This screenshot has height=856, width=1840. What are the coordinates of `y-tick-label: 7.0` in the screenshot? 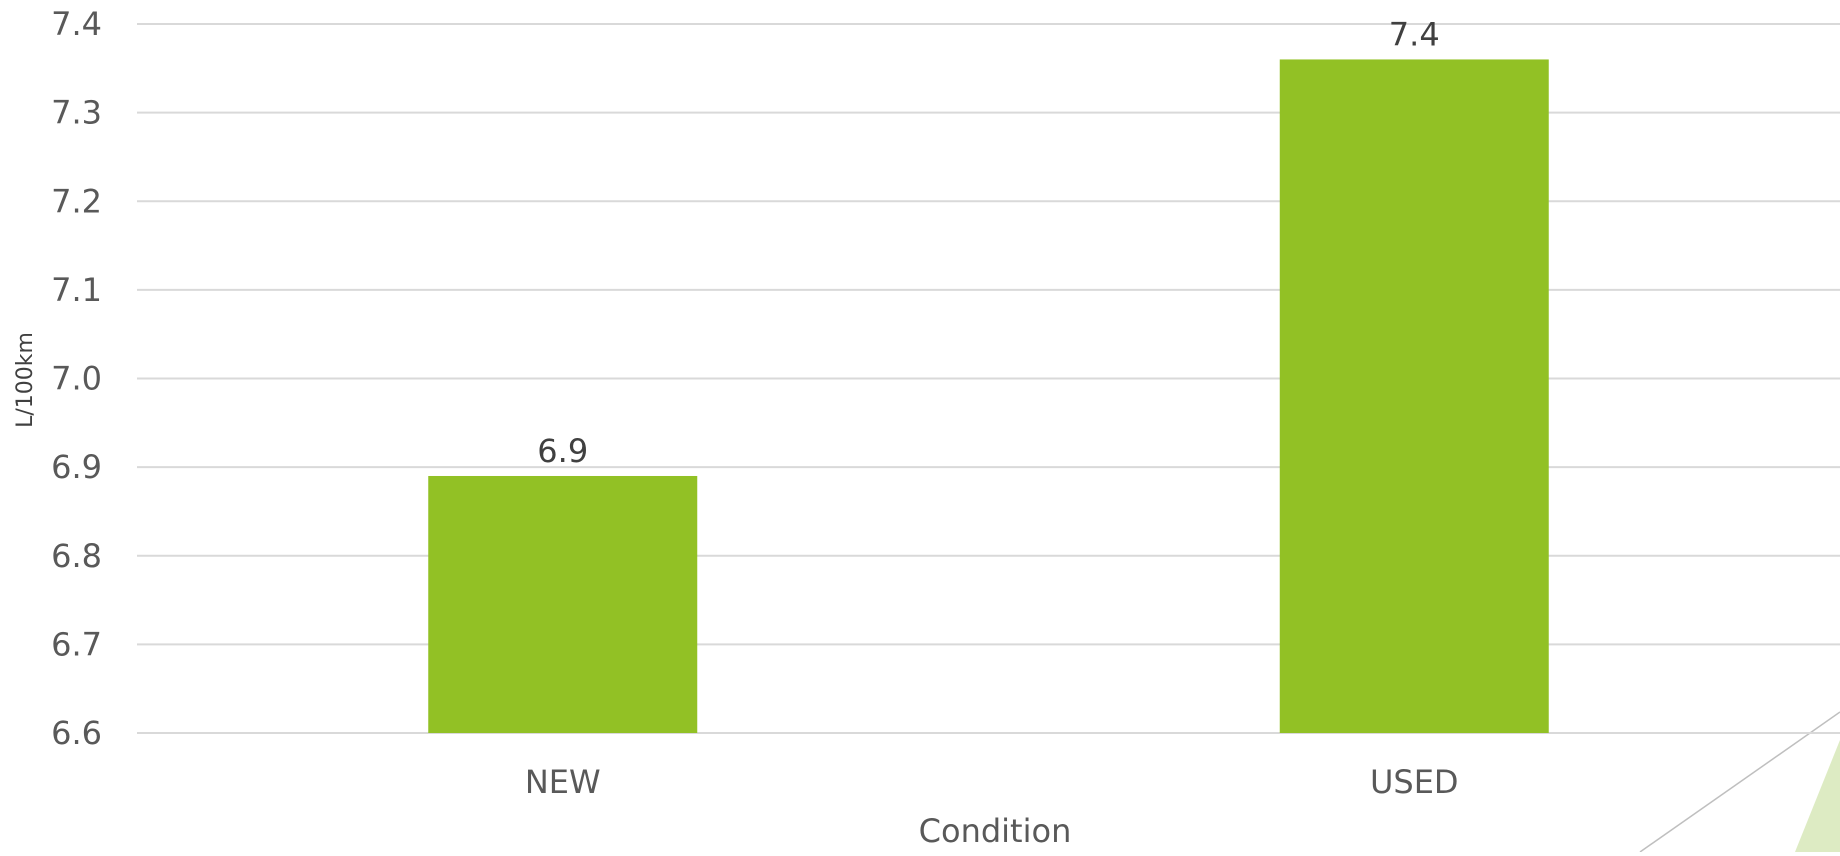 It's located at (76, 379).